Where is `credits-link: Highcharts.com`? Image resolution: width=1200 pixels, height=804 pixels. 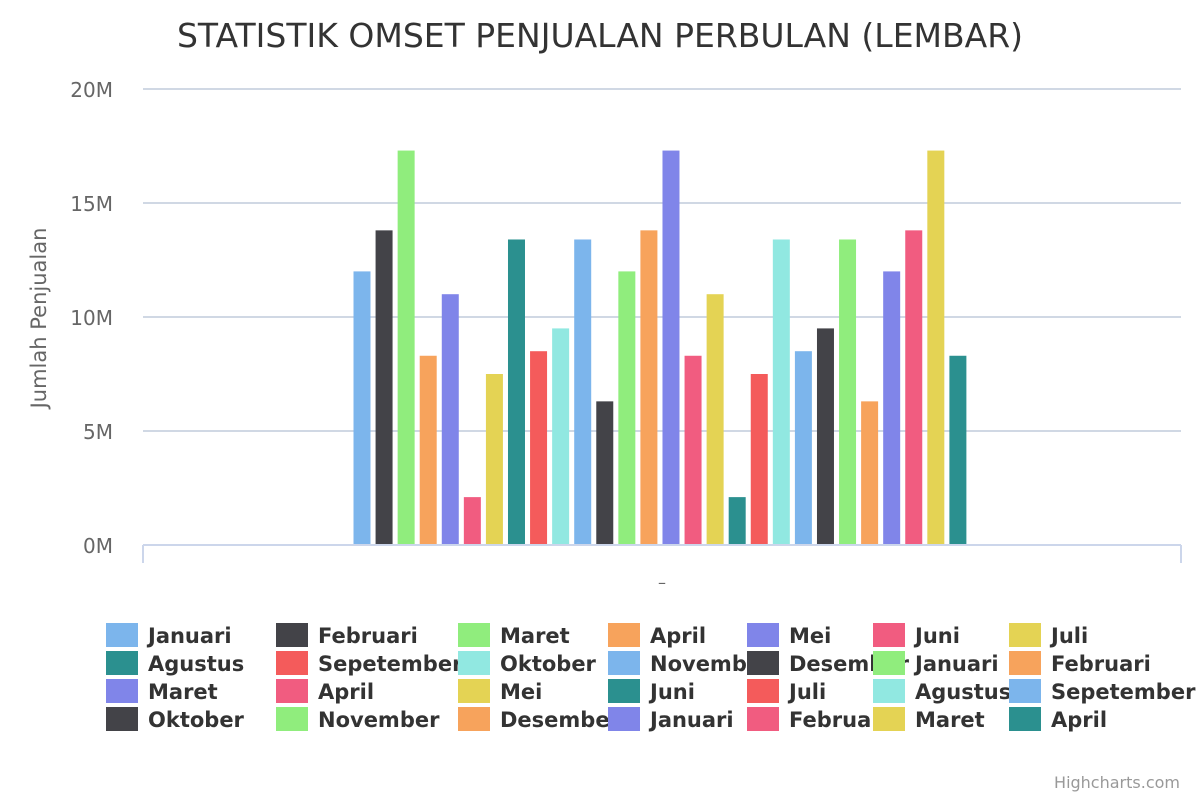
credits-link: Highcharts.com is located at coordinates (1117, 782).